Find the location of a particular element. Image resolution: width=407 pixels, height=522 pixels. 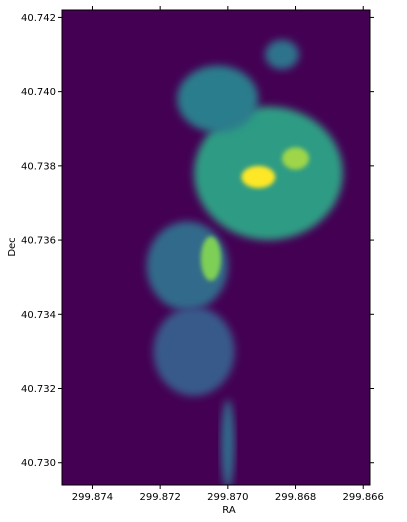

y-tick-label: 40.742 is located at coordinates (38, 18).